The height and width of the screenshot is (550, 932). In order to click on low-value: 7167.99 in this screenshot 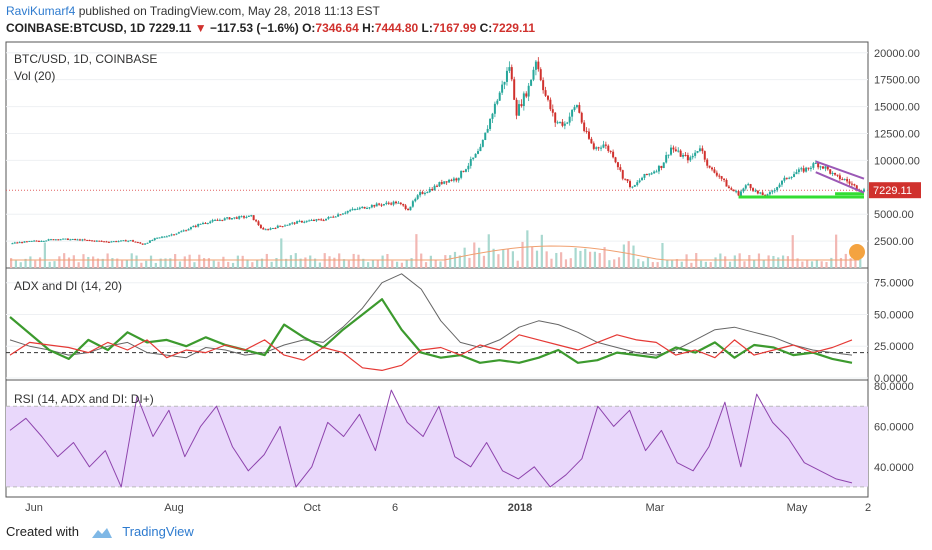, I will do `click(454, 28)`.